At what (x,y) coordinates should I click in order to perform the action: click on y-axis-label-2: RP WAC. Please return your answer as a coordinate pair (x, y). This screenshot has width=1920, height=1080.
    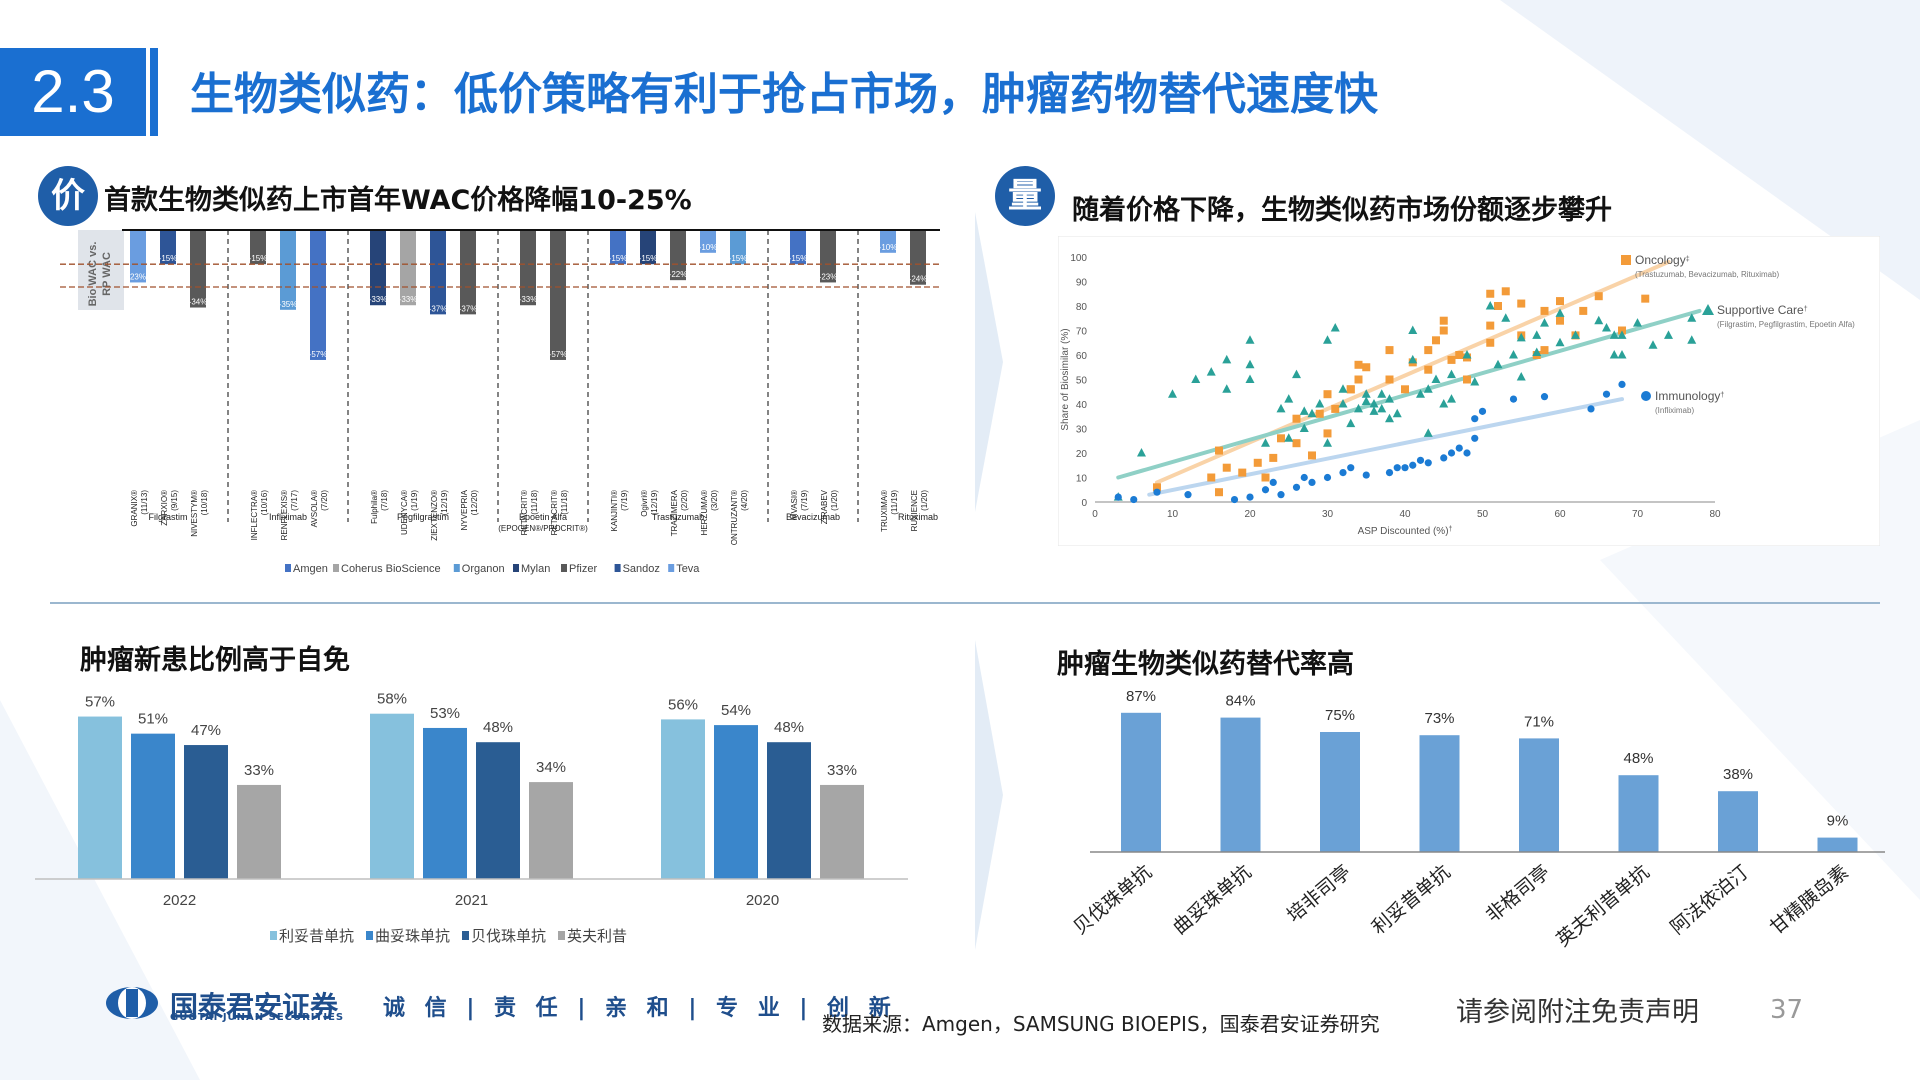
    Looking at the image, I should click on (107, 274).